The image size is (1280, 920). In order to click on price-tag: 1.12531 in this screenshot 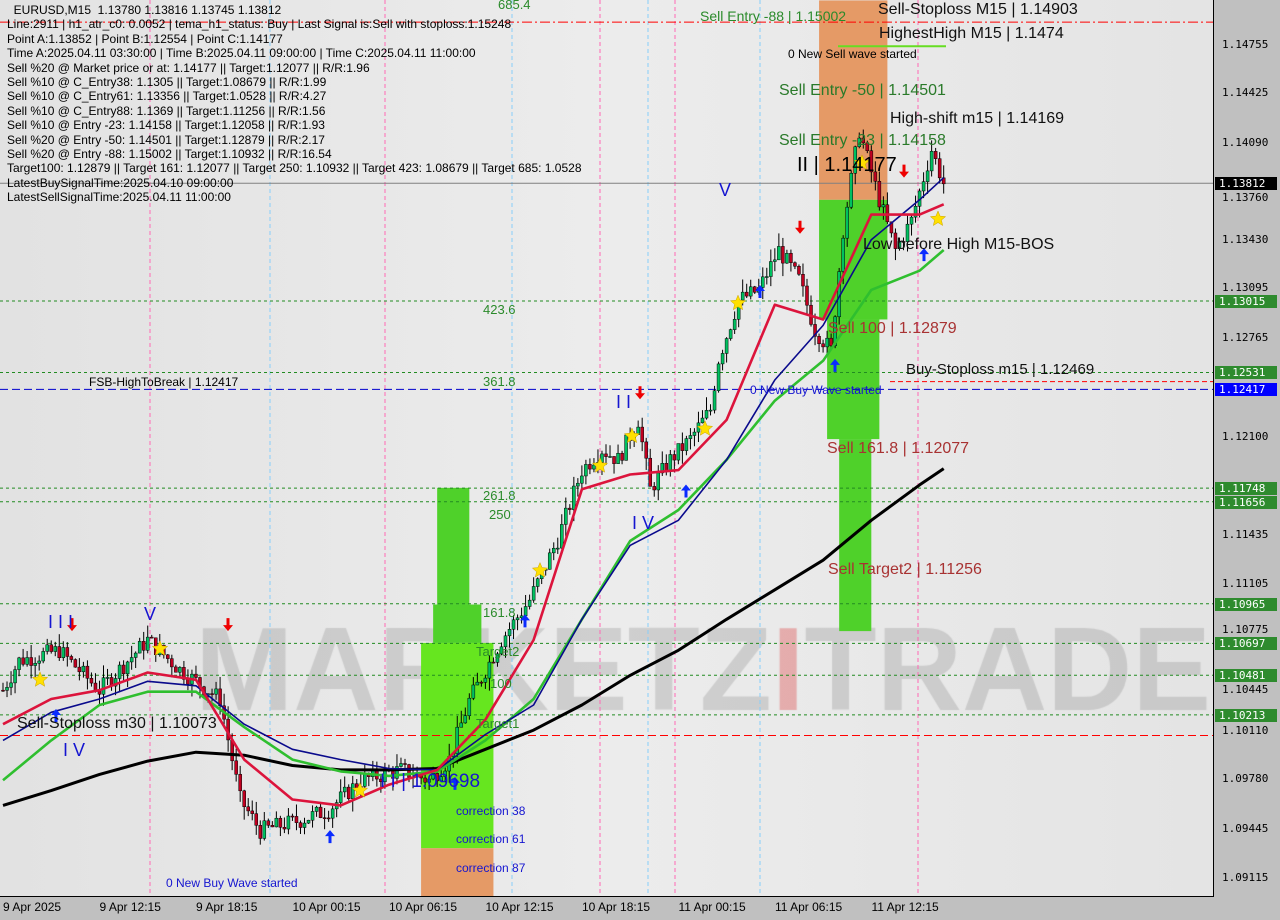, I will do `click(1246, 373)`.